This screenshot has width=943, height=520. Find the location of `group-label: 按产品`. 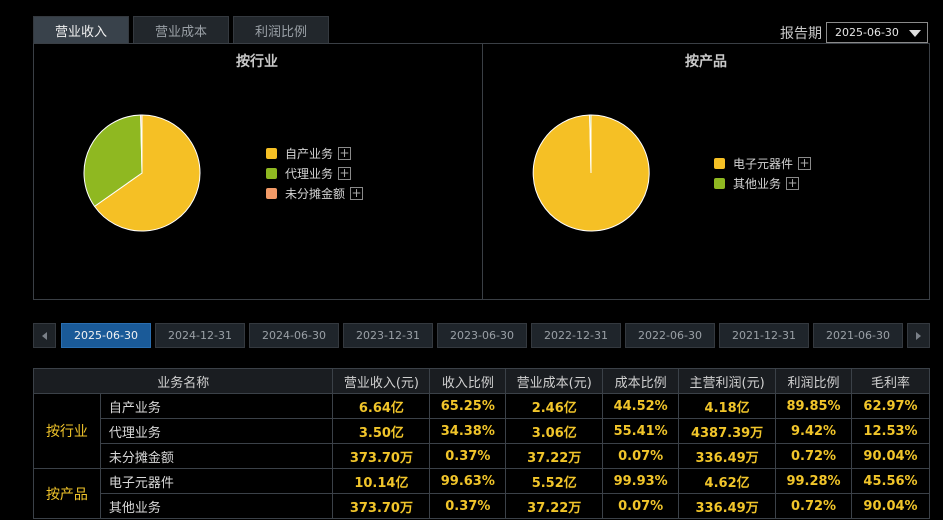

group-label: 按产品 is located at coordinates (67, 493).